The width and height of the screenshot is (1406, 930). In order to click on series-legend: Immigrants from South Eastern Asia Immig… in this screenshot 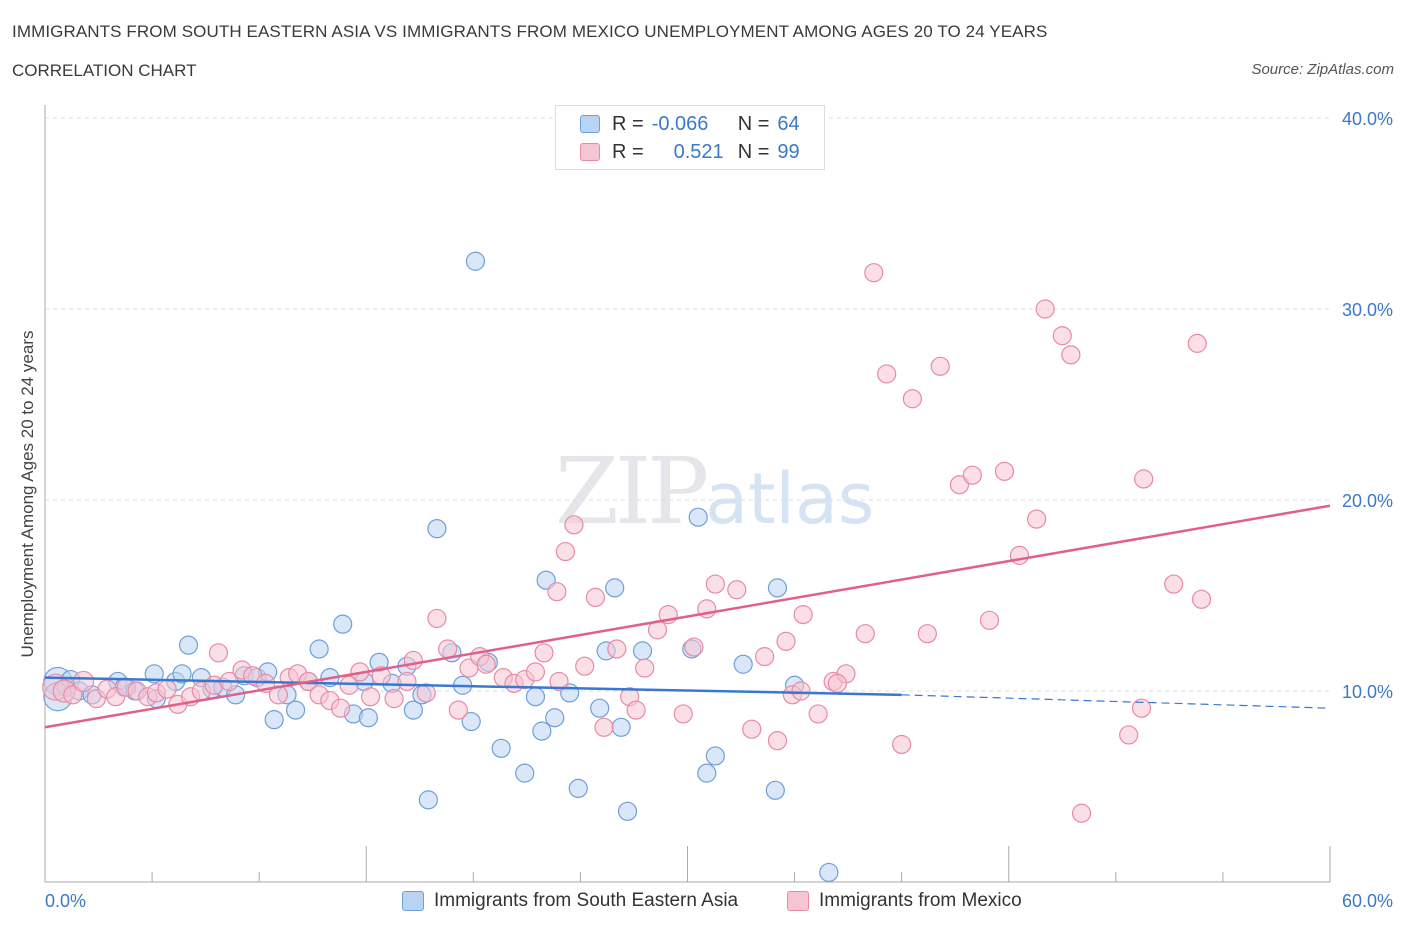, I will do `click(703, 903)`.